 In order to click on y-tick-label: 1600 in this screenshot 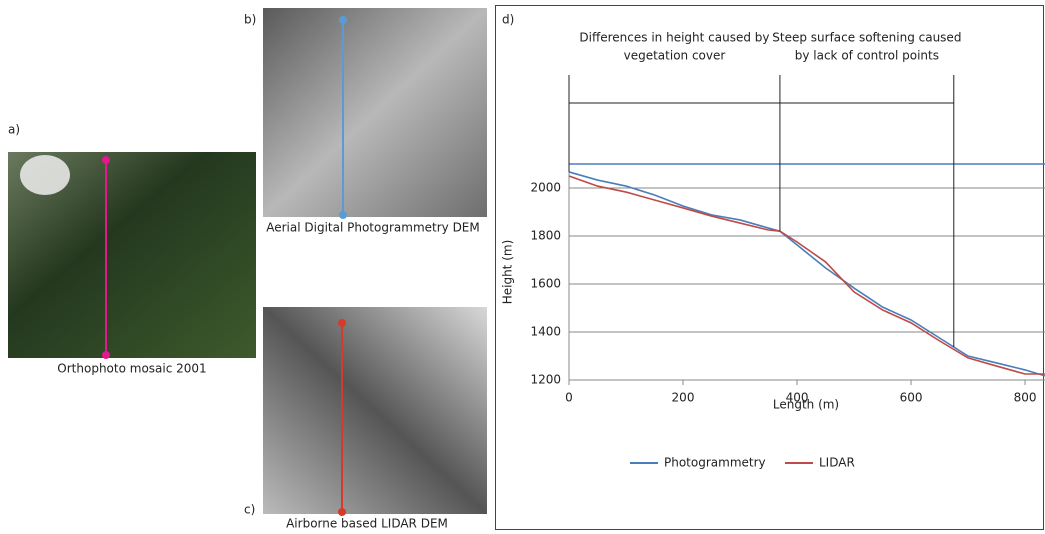, I will do `click(545, 284)`.